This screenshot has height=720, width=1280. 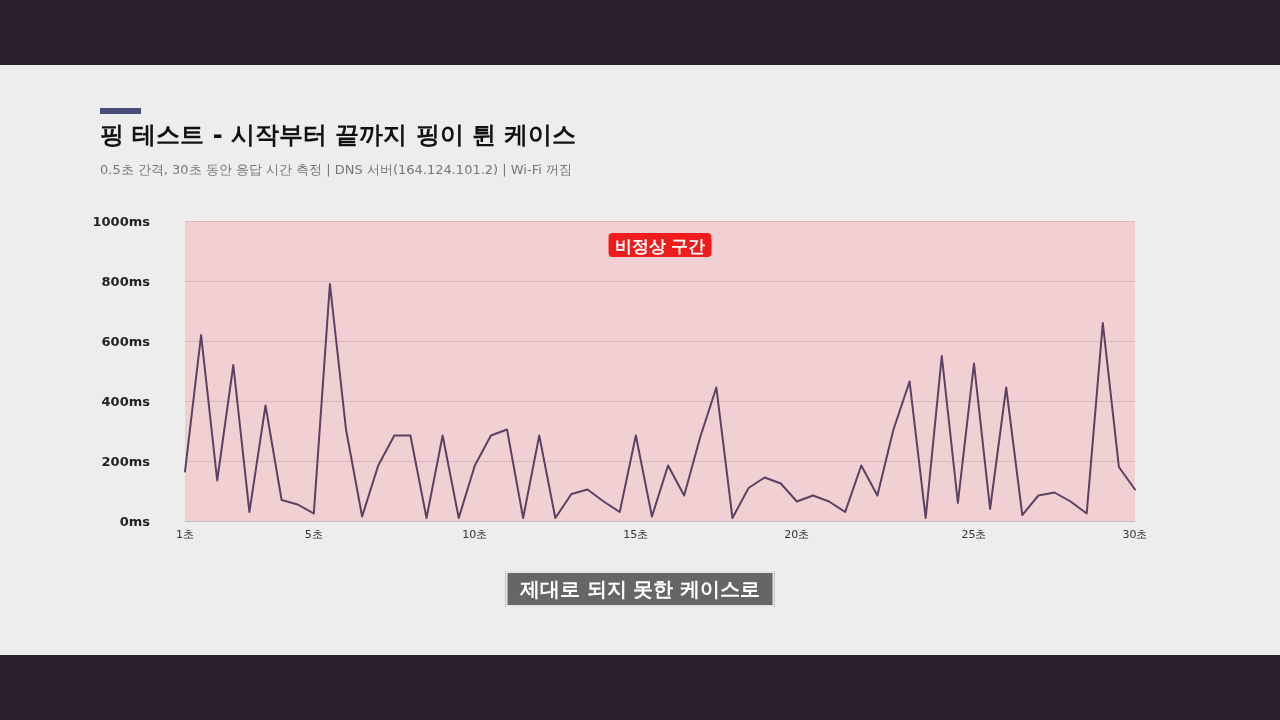 I want to click on chart-subtitle: 0.5초 간격, 30초 동안 응답 시간 측정 | DNS 서버(164.124.101.2) | Wi-Fi 꺼짐, so click(x=336, y=170).